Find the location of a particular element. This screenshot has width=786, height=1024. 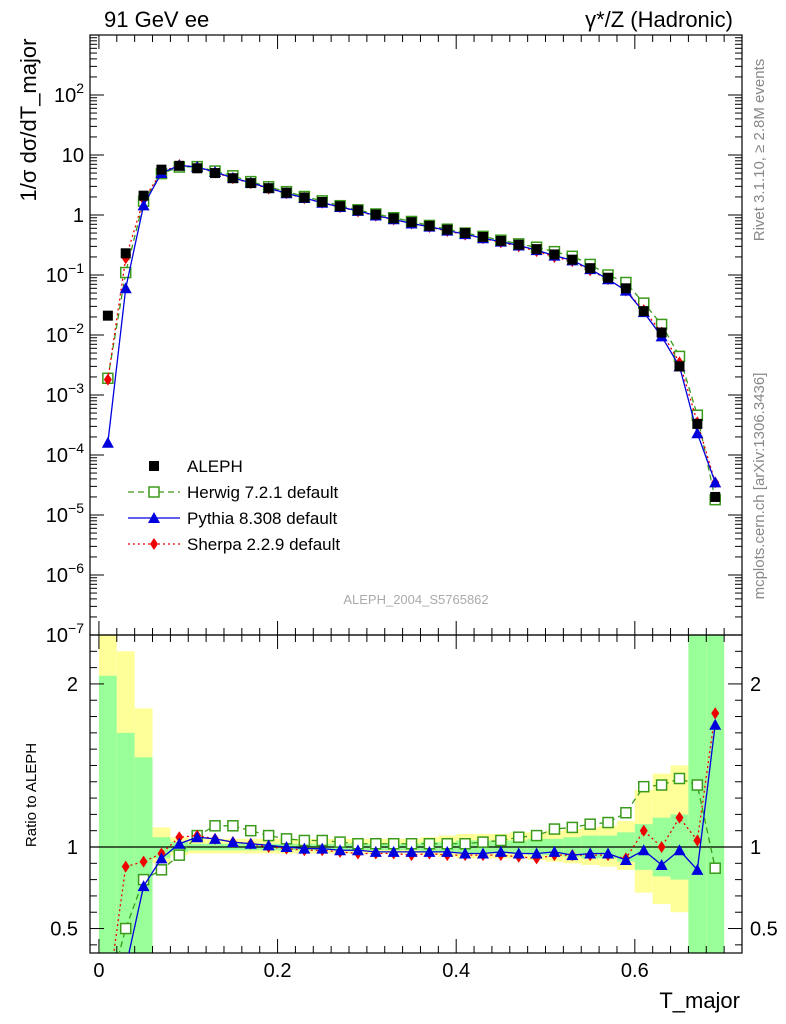

x-tick-label: 0.2 is located at coordinates (278, 971).